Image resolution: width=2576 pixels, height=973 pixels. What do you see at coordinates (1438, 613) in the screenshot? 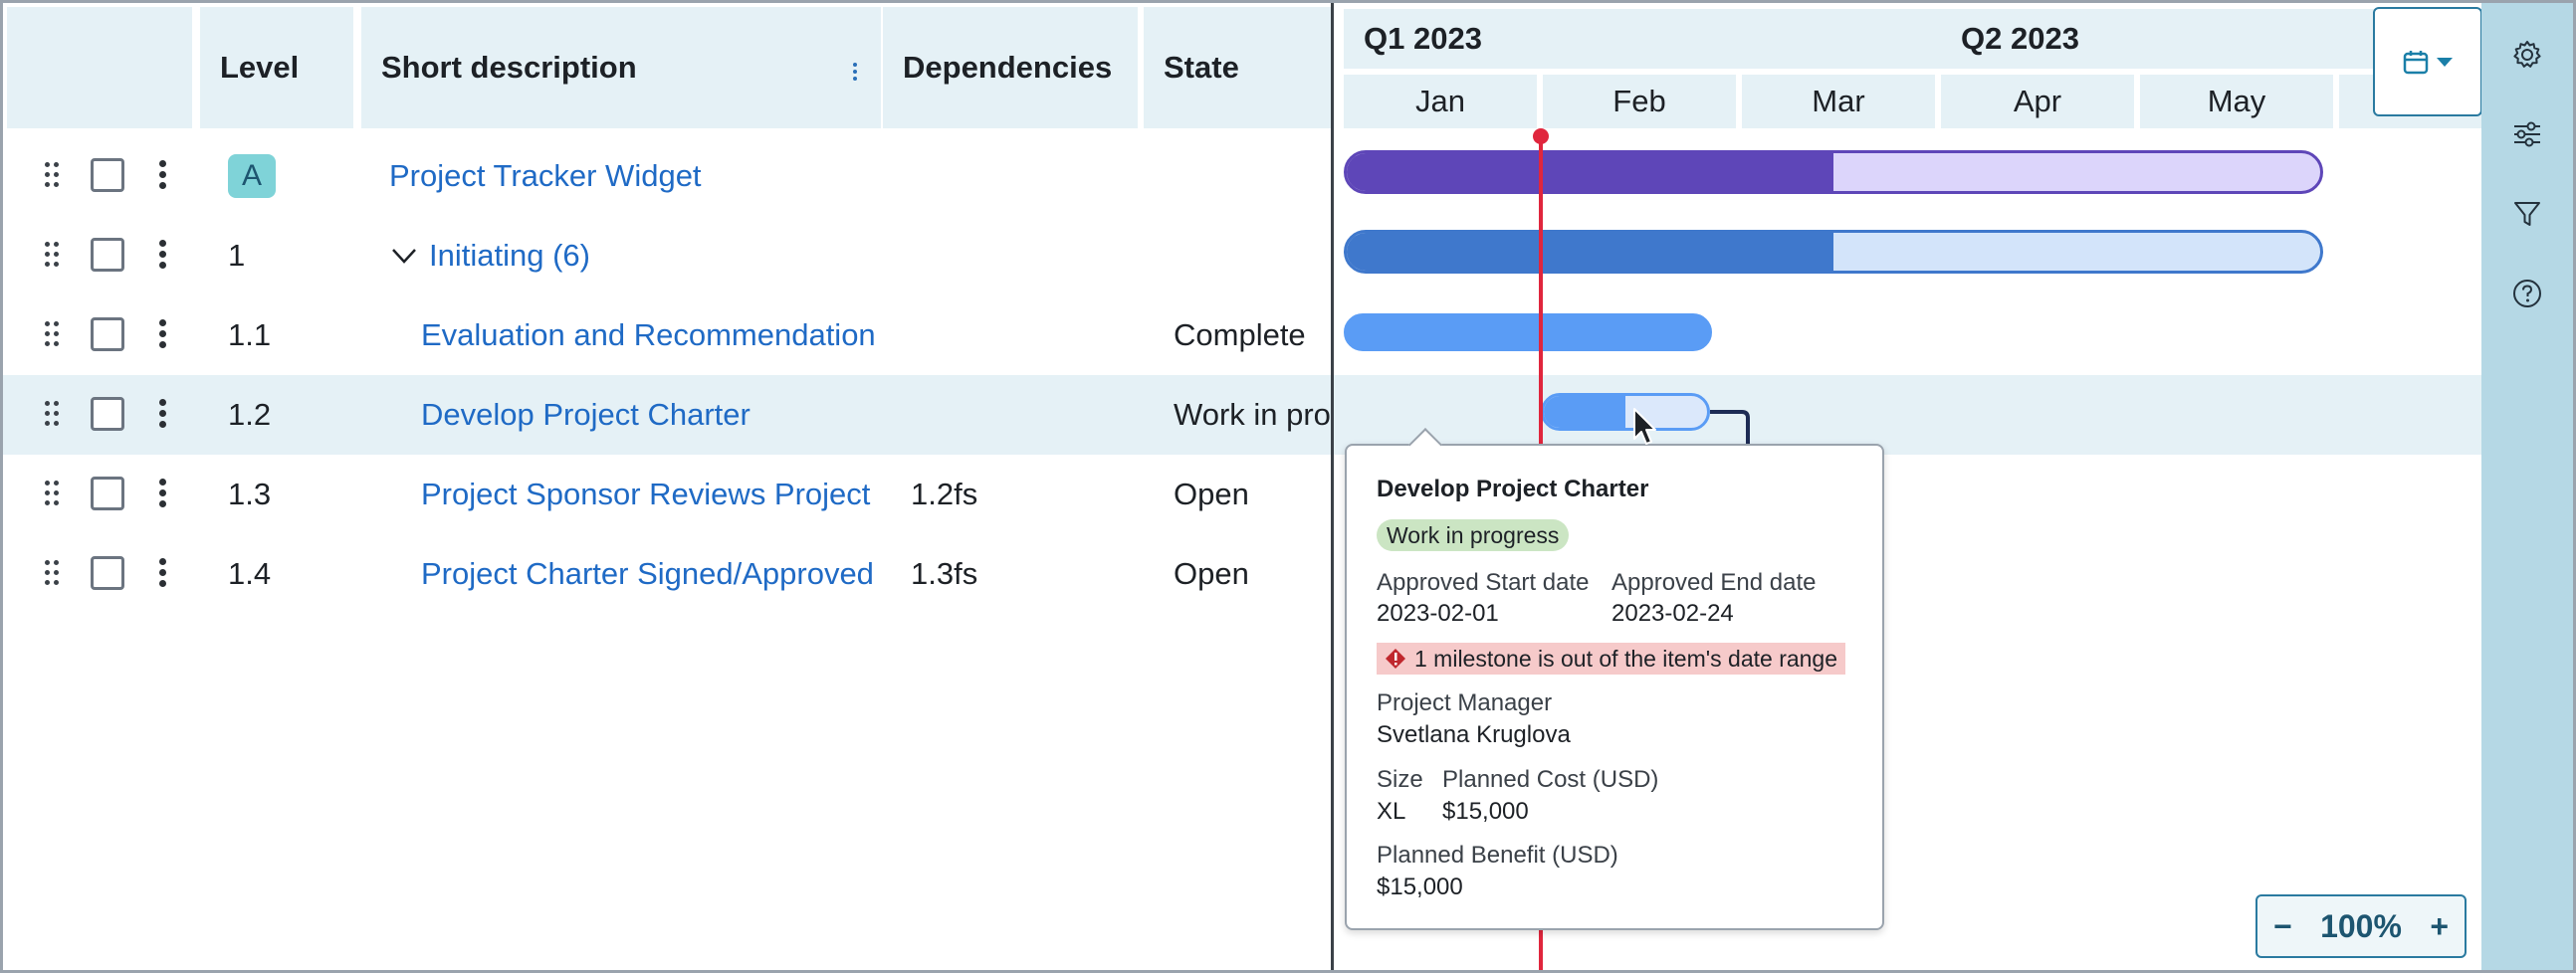
I see `start-date-value: 2023-02-01` at bounding box center [1438, 613].